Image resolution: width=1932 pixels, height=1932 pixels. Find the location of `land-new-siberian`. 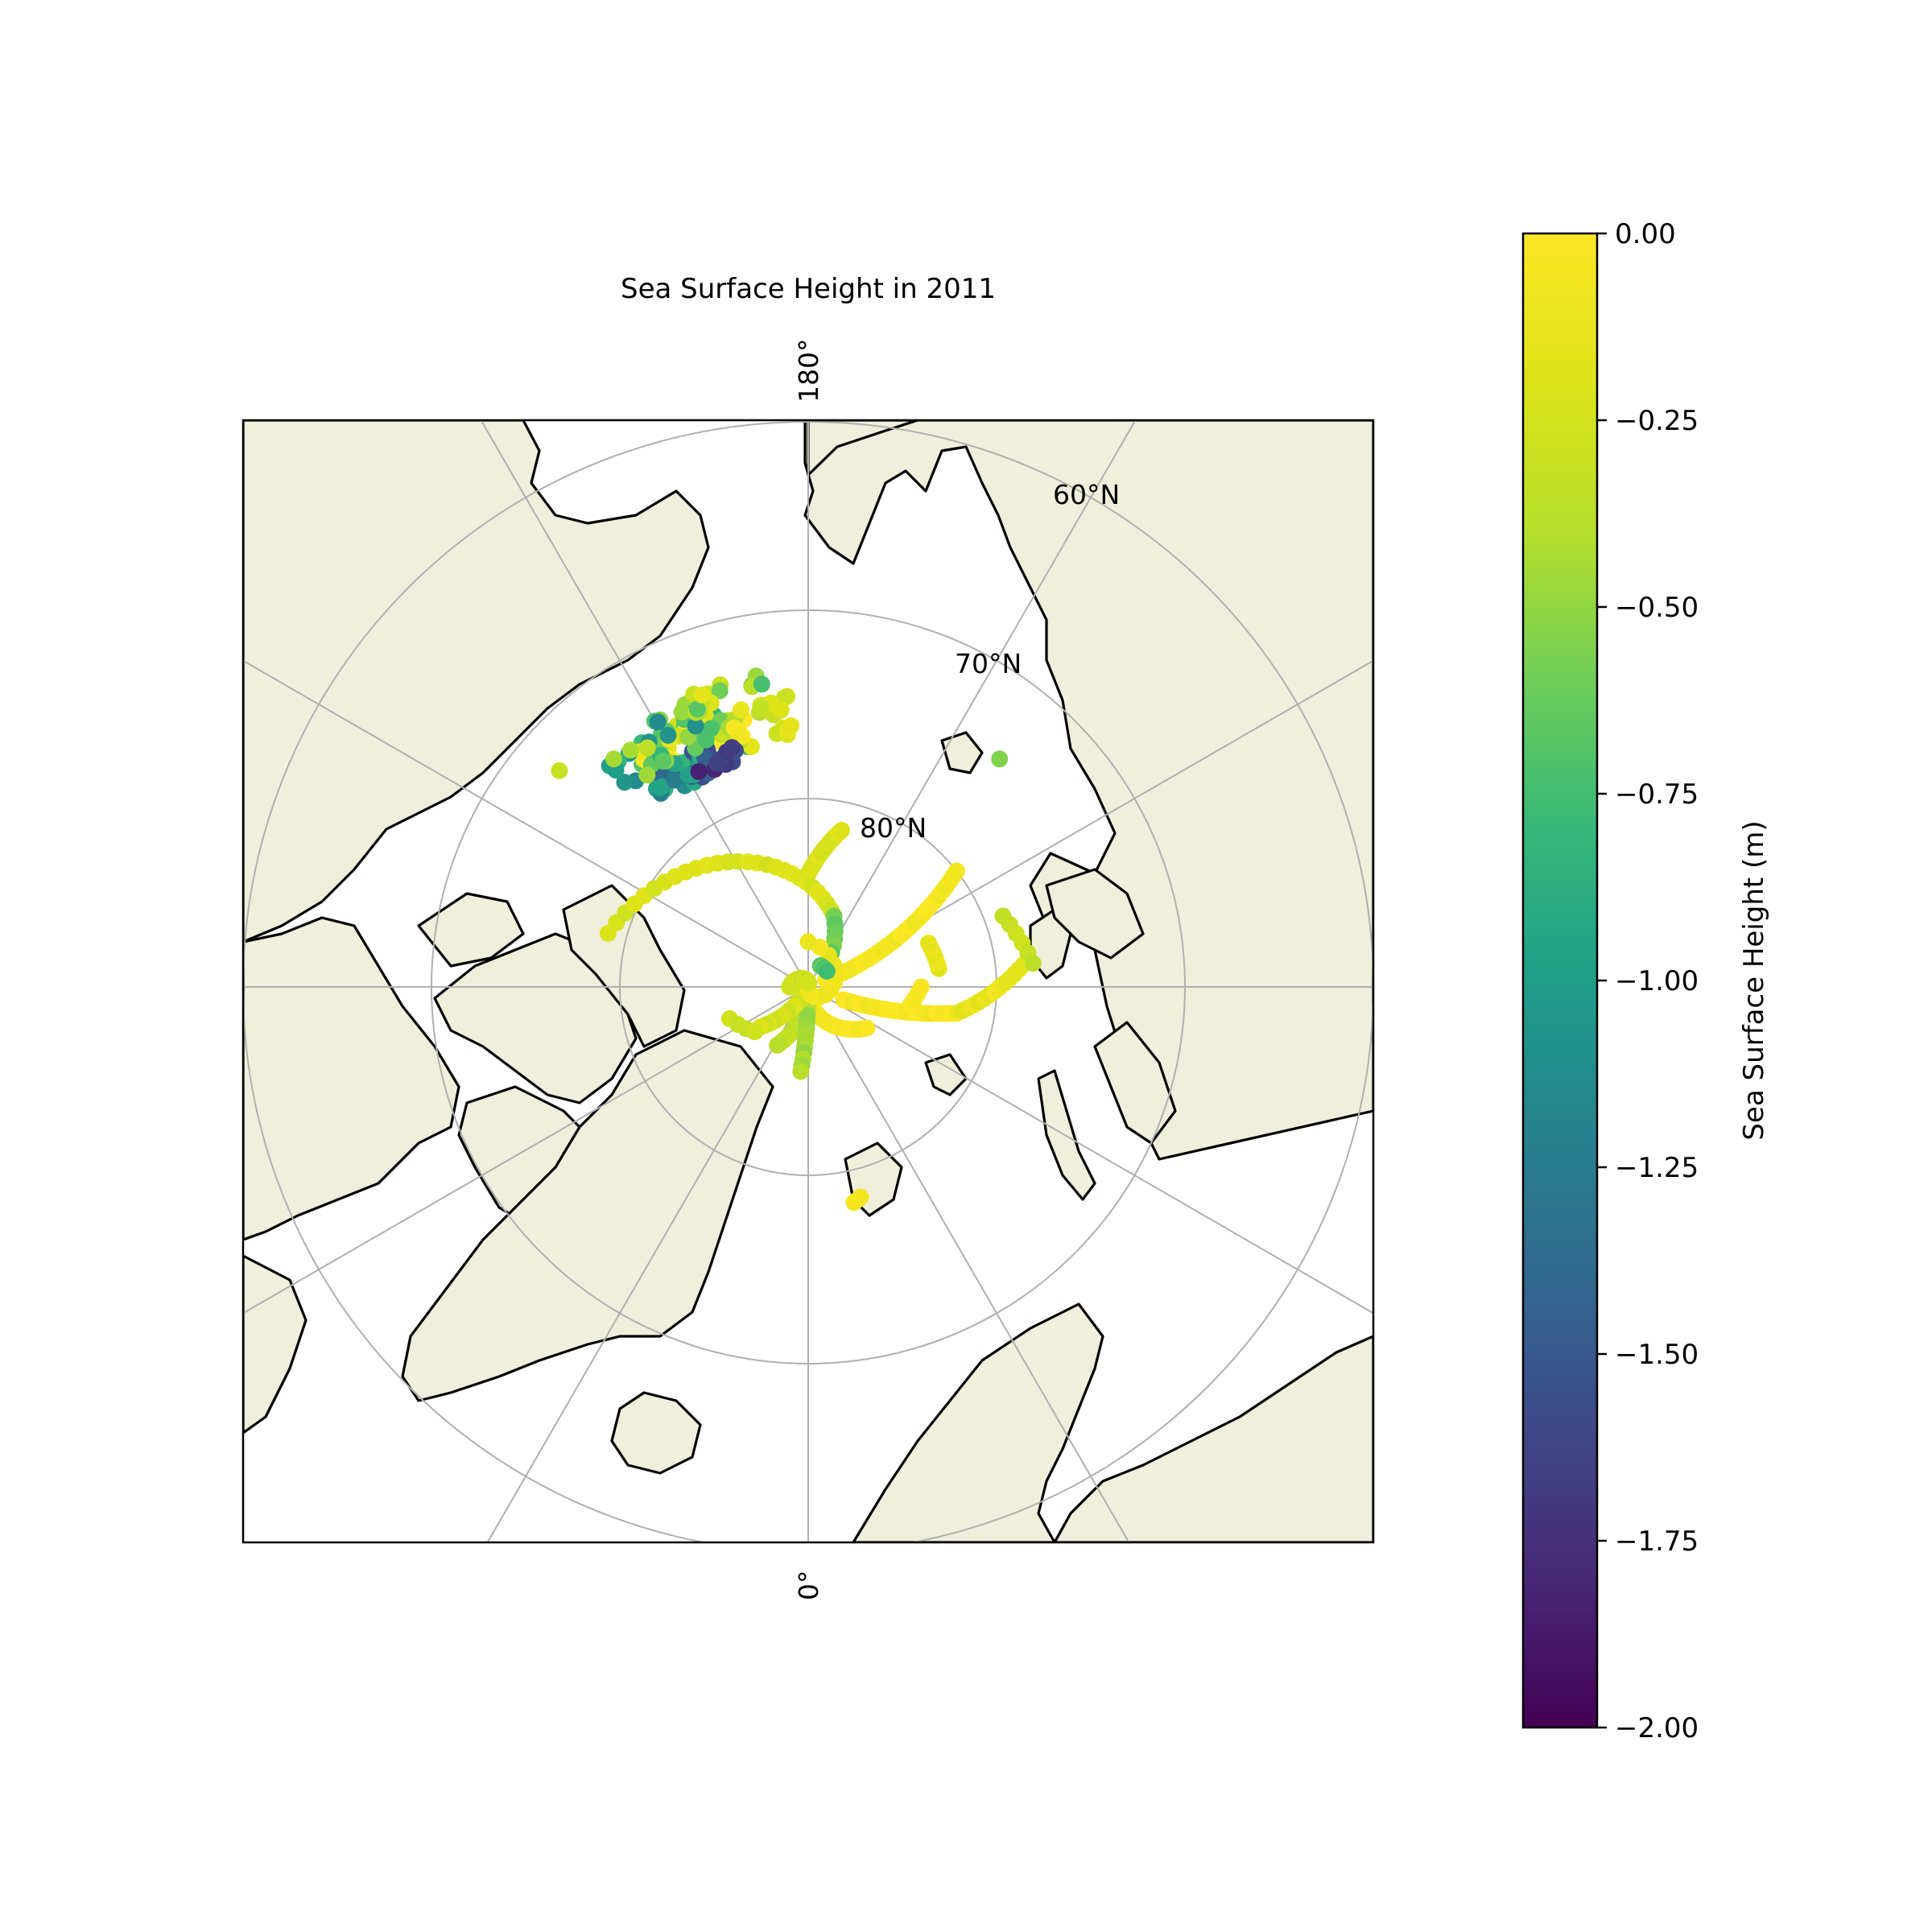

land-new-siberian is located at coordinates (962, 752).